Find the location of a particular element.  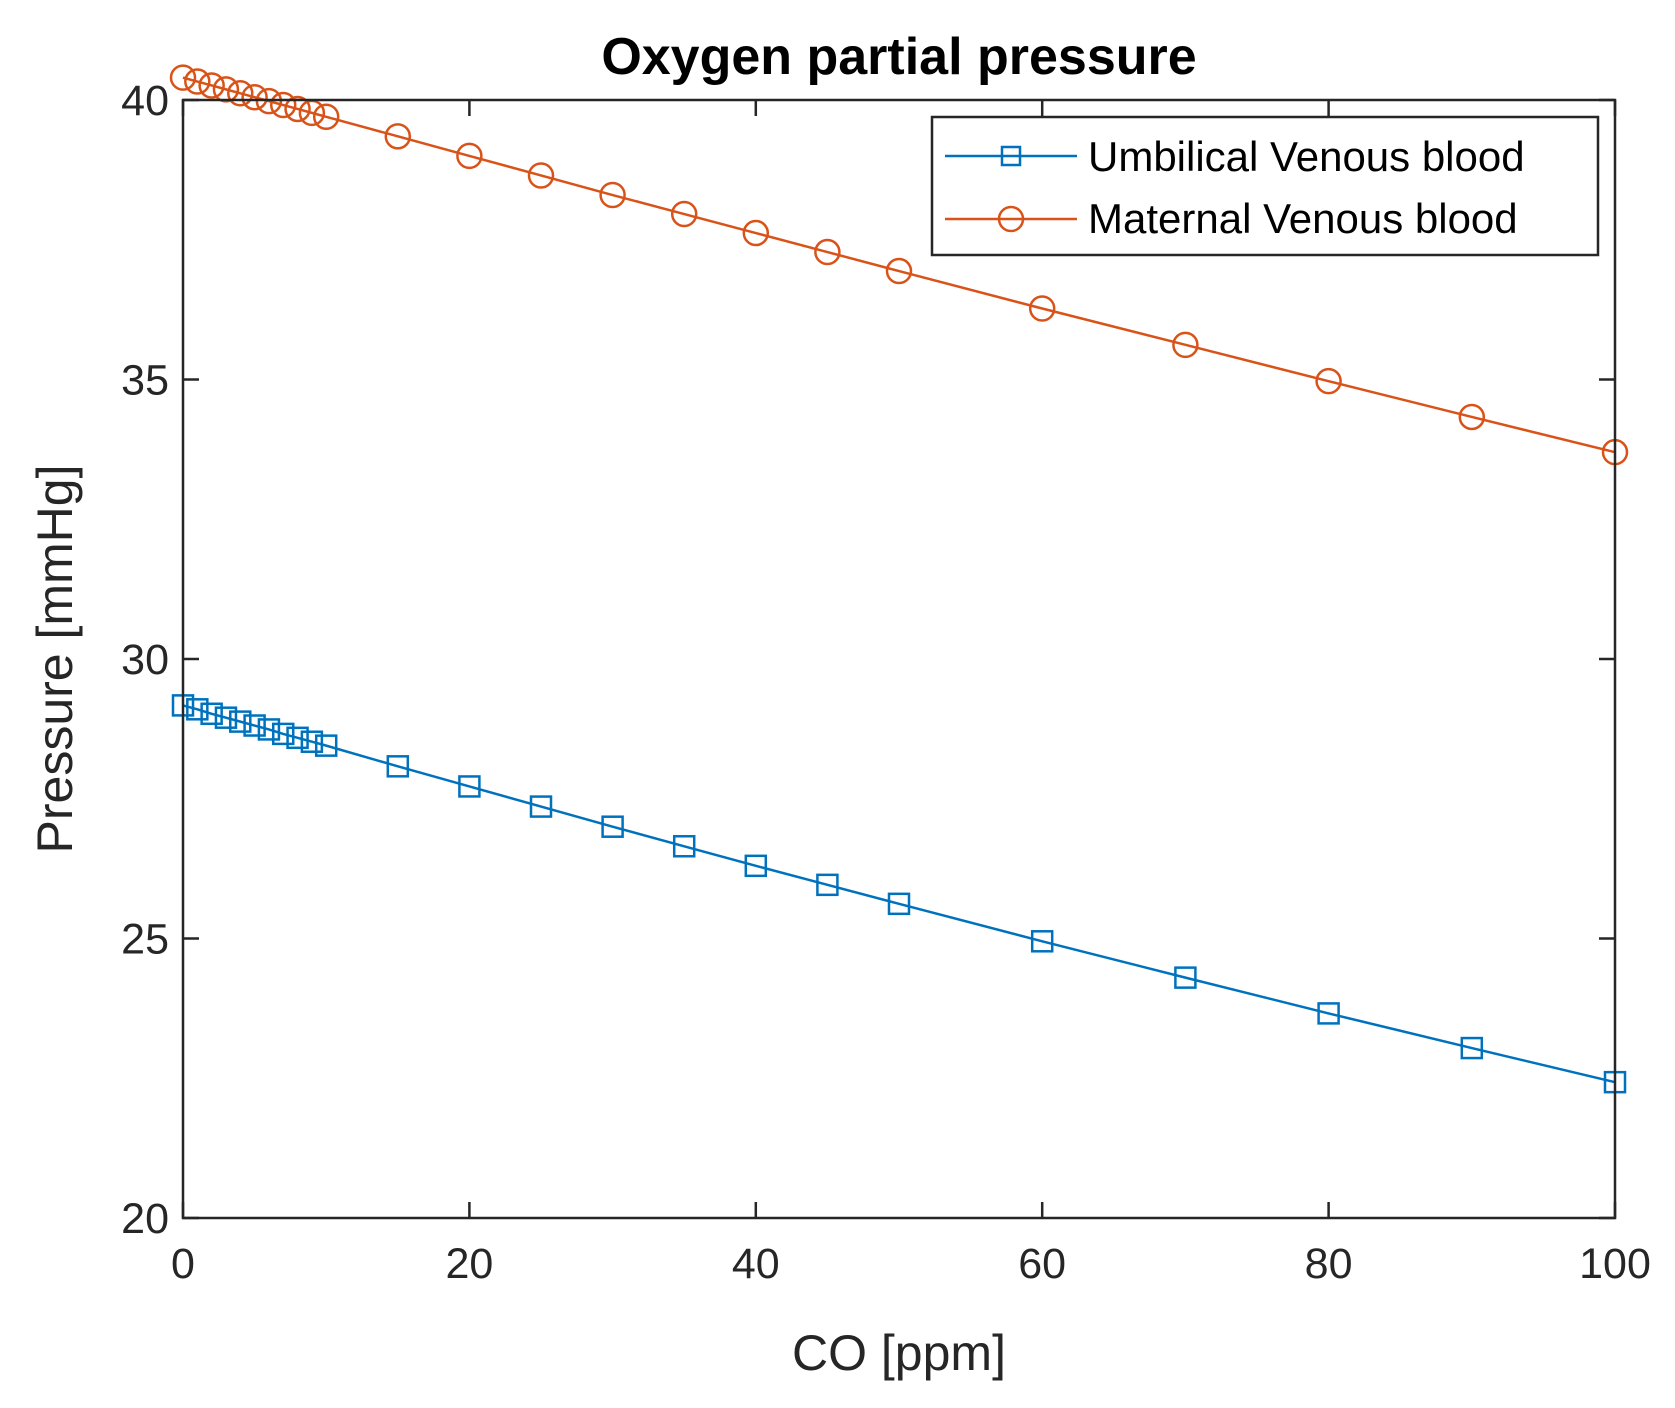

y-tick-label: 20 is located at coordinates (145, 1219).